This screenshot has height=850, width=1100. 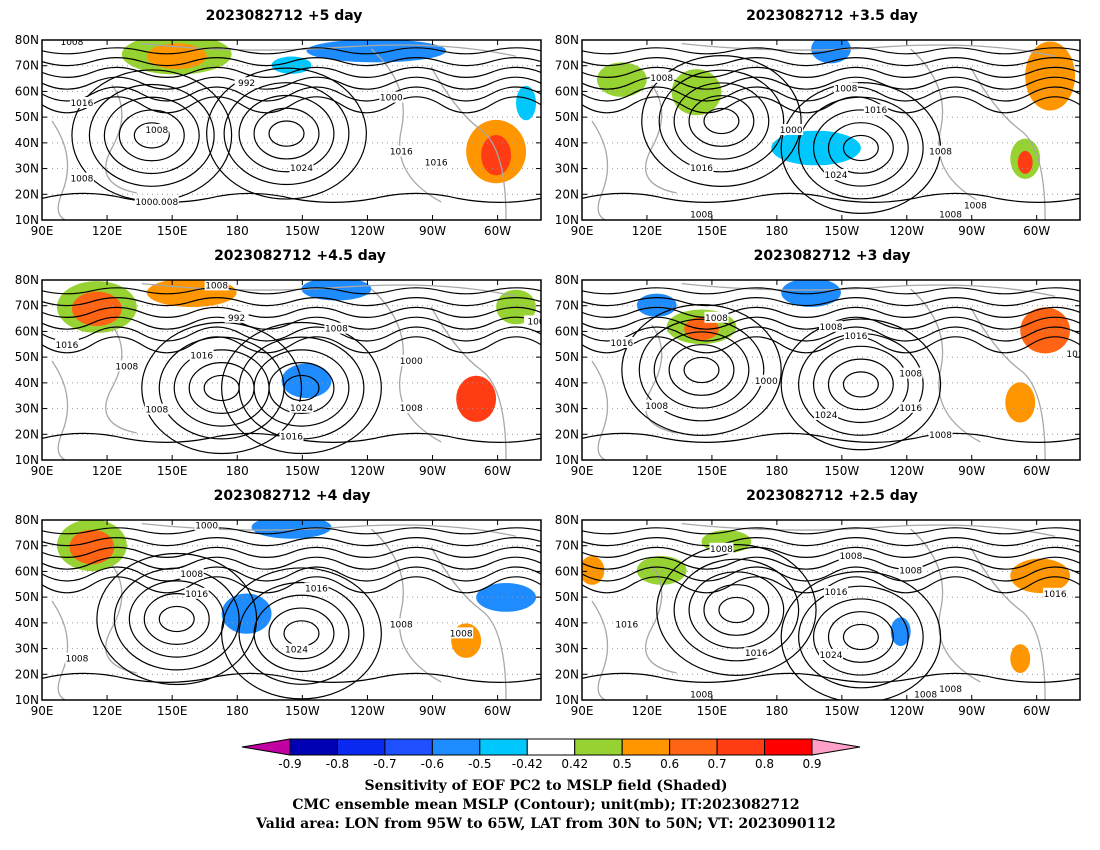 What do you see at coordinates (811, 764) in the screenshot?
I see `colorbar-label: 0.9` at bounding box center [811, 764].